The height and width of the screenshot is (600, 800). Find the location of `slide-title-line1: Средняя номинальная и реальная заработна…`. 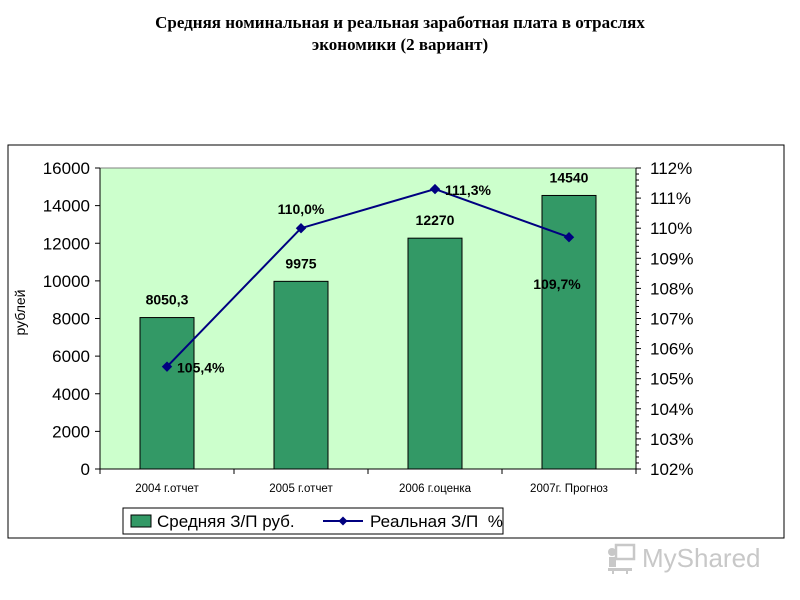

slide-title-line1: Средняя номинальная и реальная заработна… is located at coordinates (400, 22).